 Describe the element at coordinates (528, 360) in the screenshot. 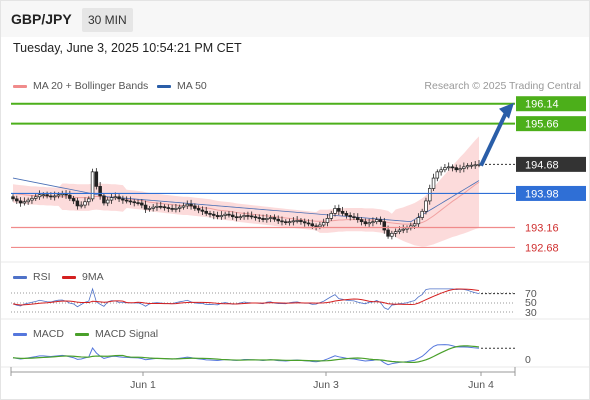

I see `macd-tick-0: 0` at that location.